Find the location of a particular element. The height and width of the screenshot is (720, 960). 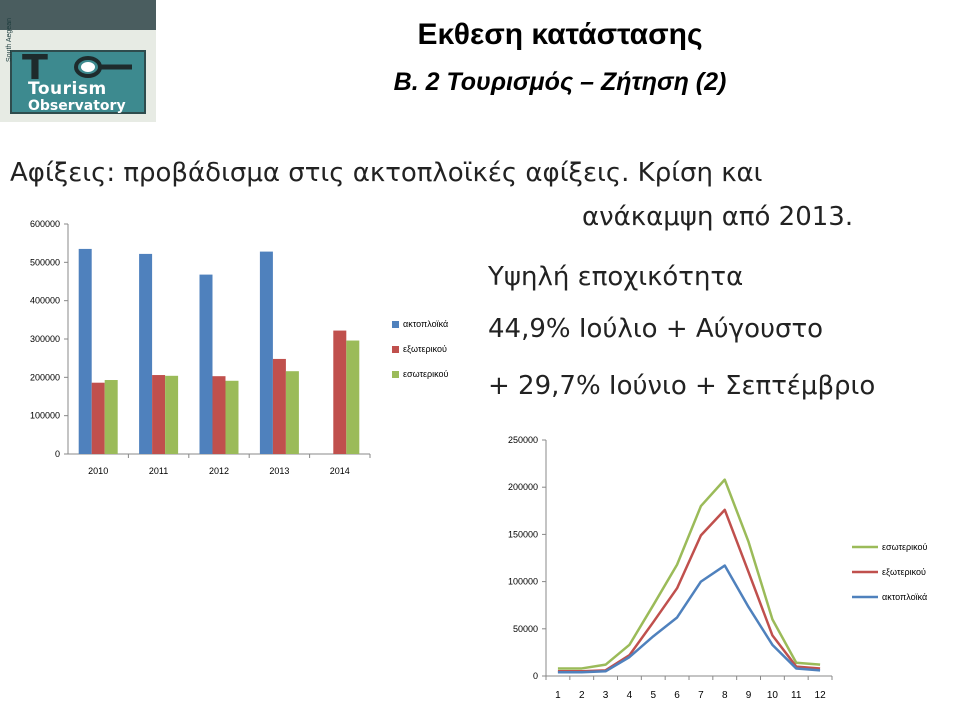

x-tick-label: 8 is located at coordinates (725, 695).